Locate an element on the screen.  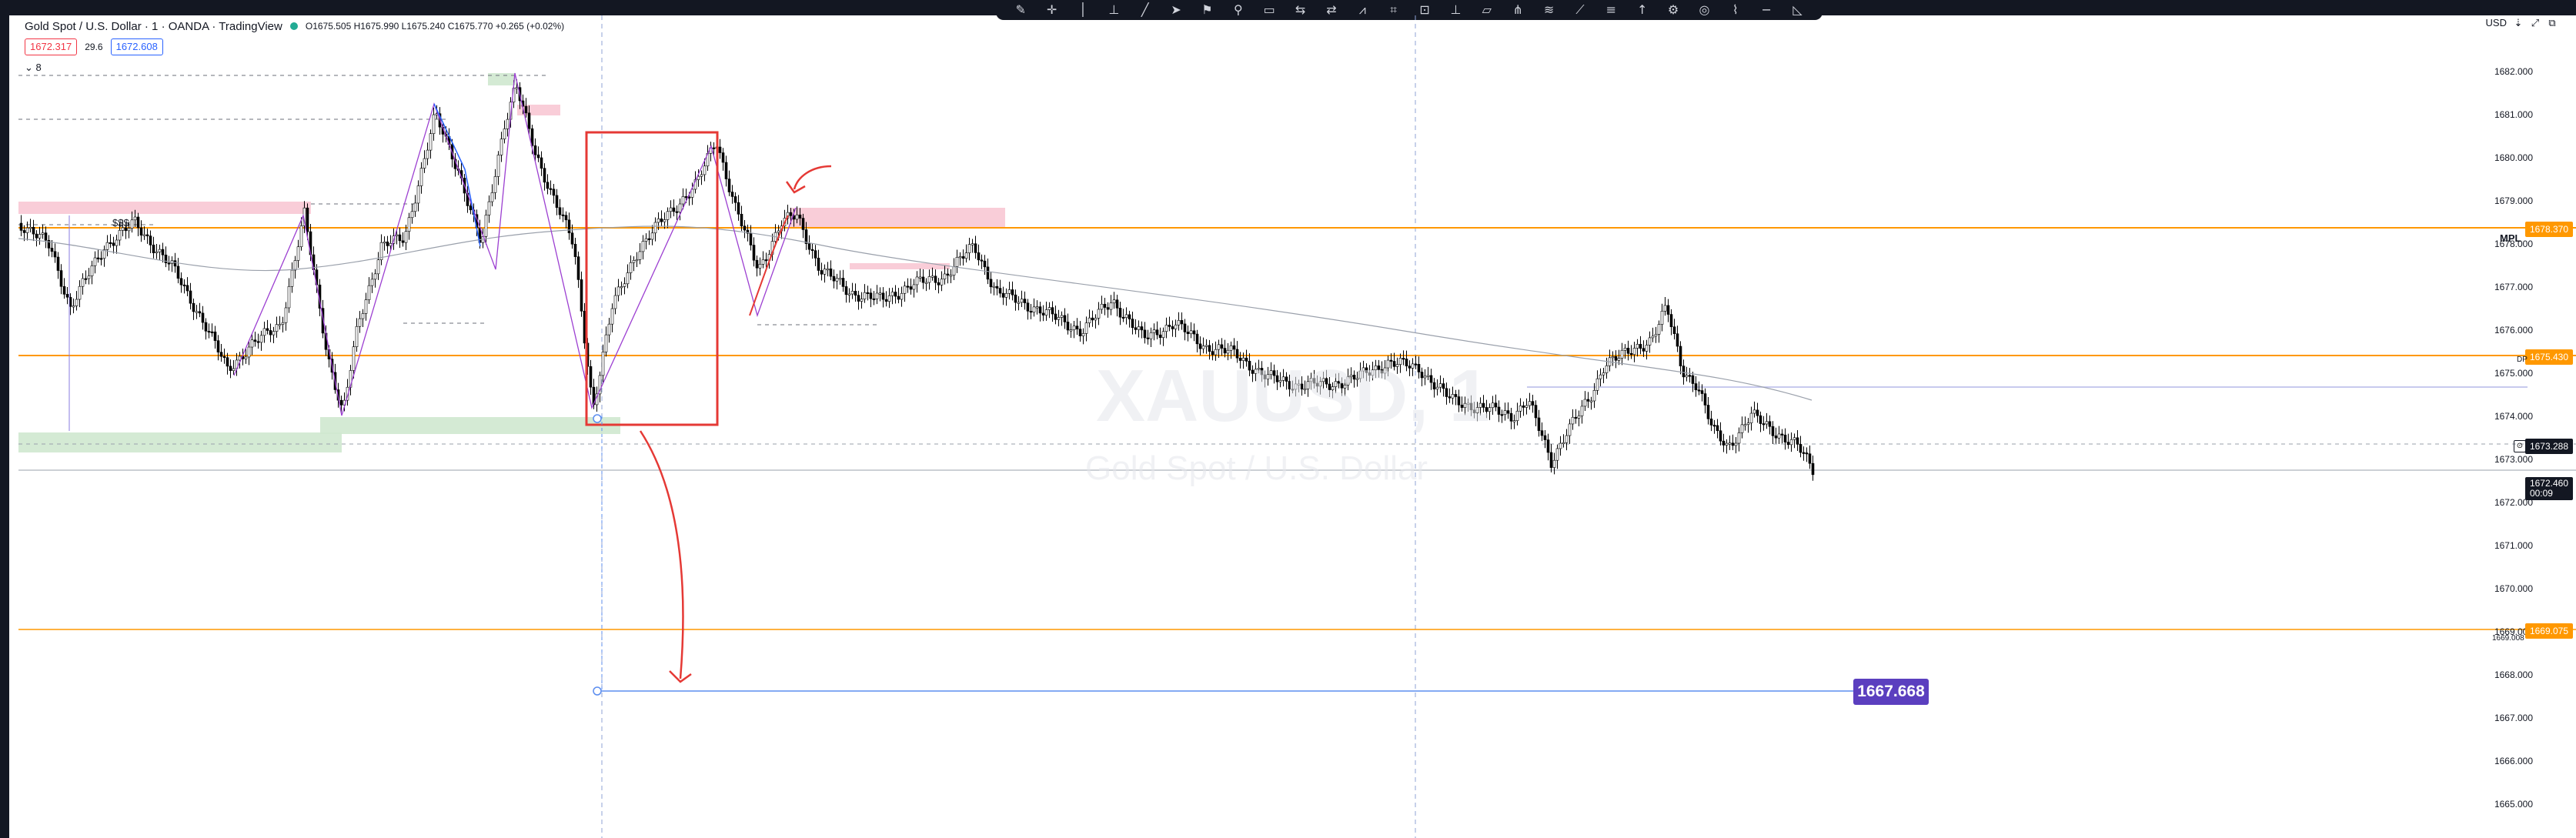
line-icon: │ is located at coordinates (1083, 10).